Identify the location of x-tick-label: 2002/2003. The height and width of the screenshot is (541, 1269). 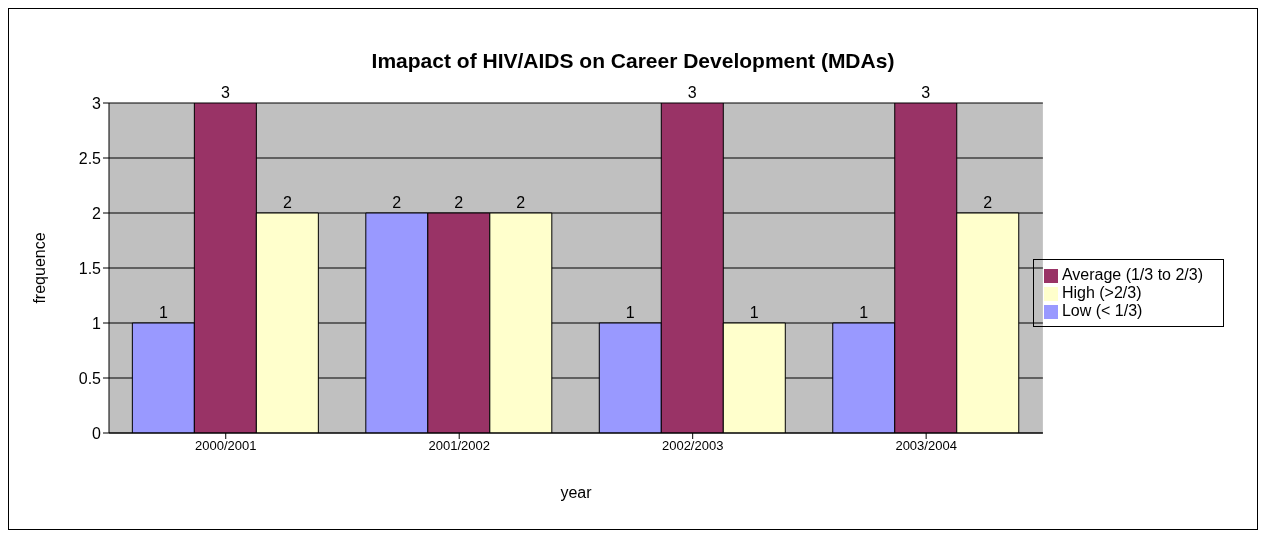
(692, 446).